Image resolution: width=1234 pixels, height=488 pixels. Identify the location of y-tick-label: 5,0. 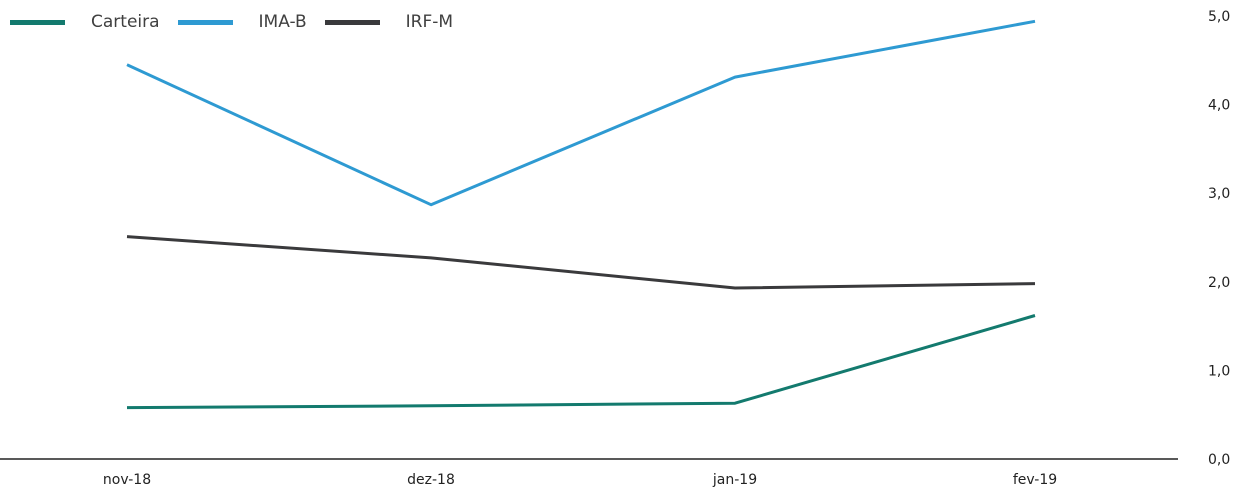
(1219, 17).